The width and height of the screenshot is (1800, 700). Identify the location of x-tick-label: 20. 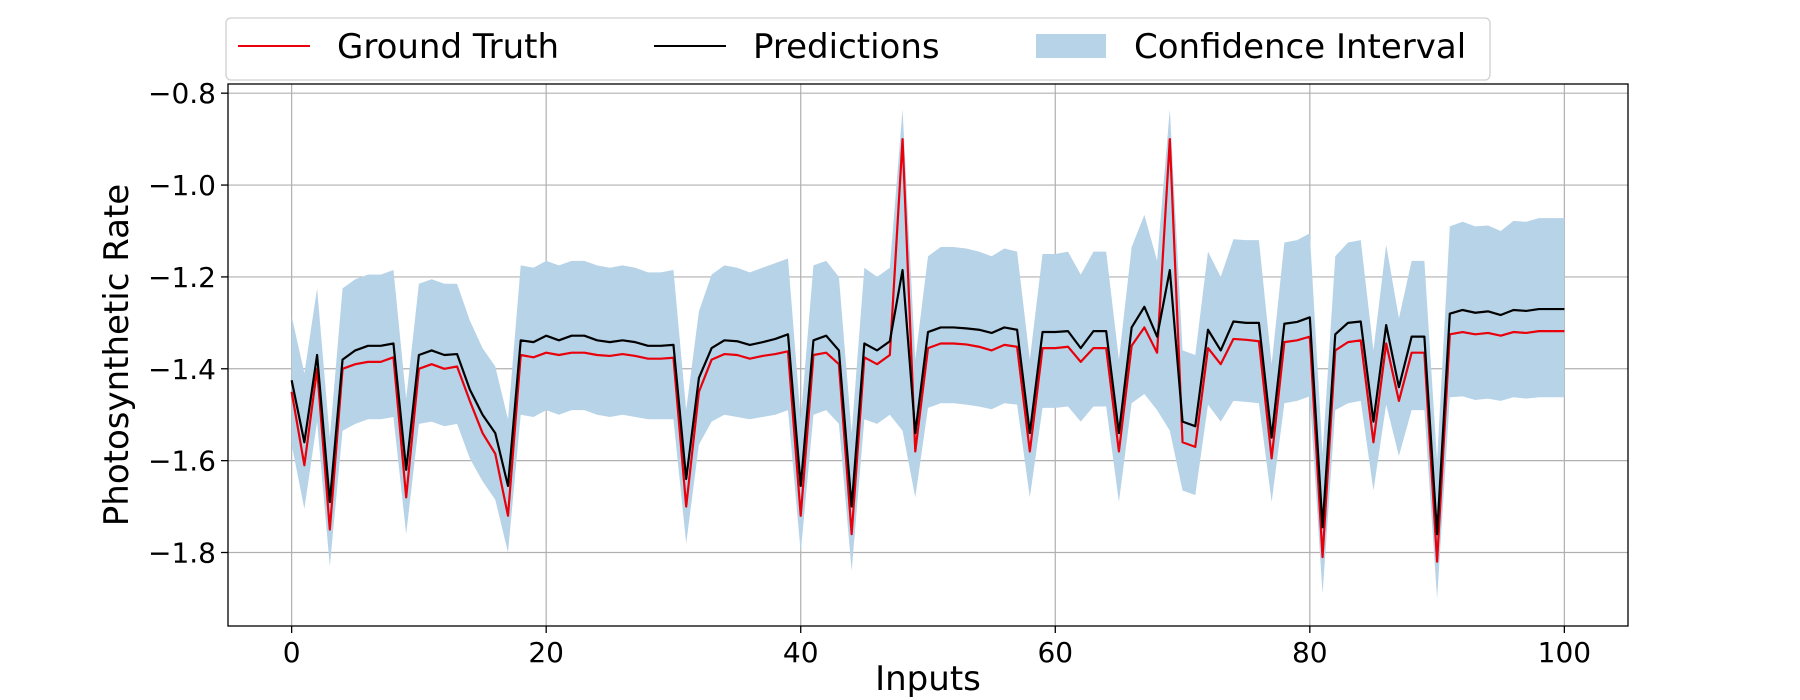
(546, 652).